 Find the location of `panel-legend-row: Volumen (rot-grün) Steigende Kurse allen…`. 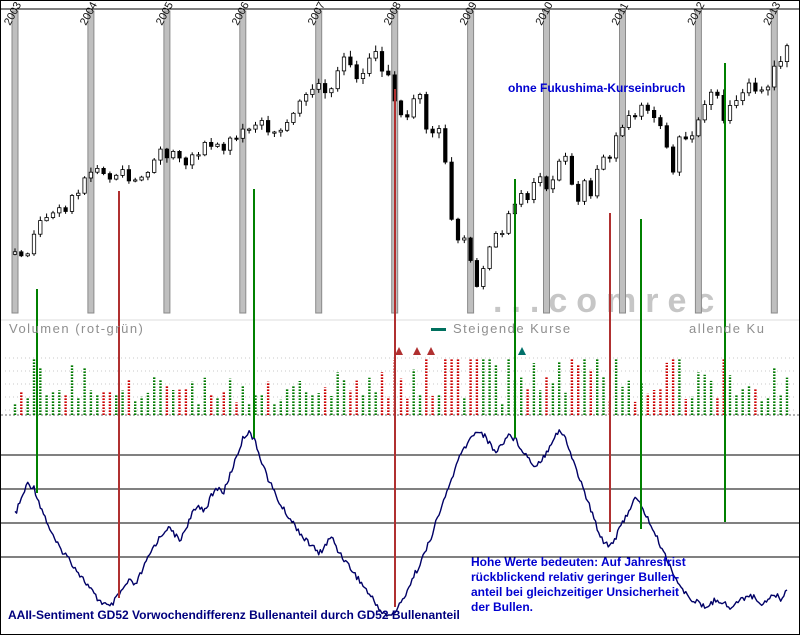

panel-legend-row: Volumen (rot-grün) Steigende Kurse allen… is located at coordinates (400, 330).